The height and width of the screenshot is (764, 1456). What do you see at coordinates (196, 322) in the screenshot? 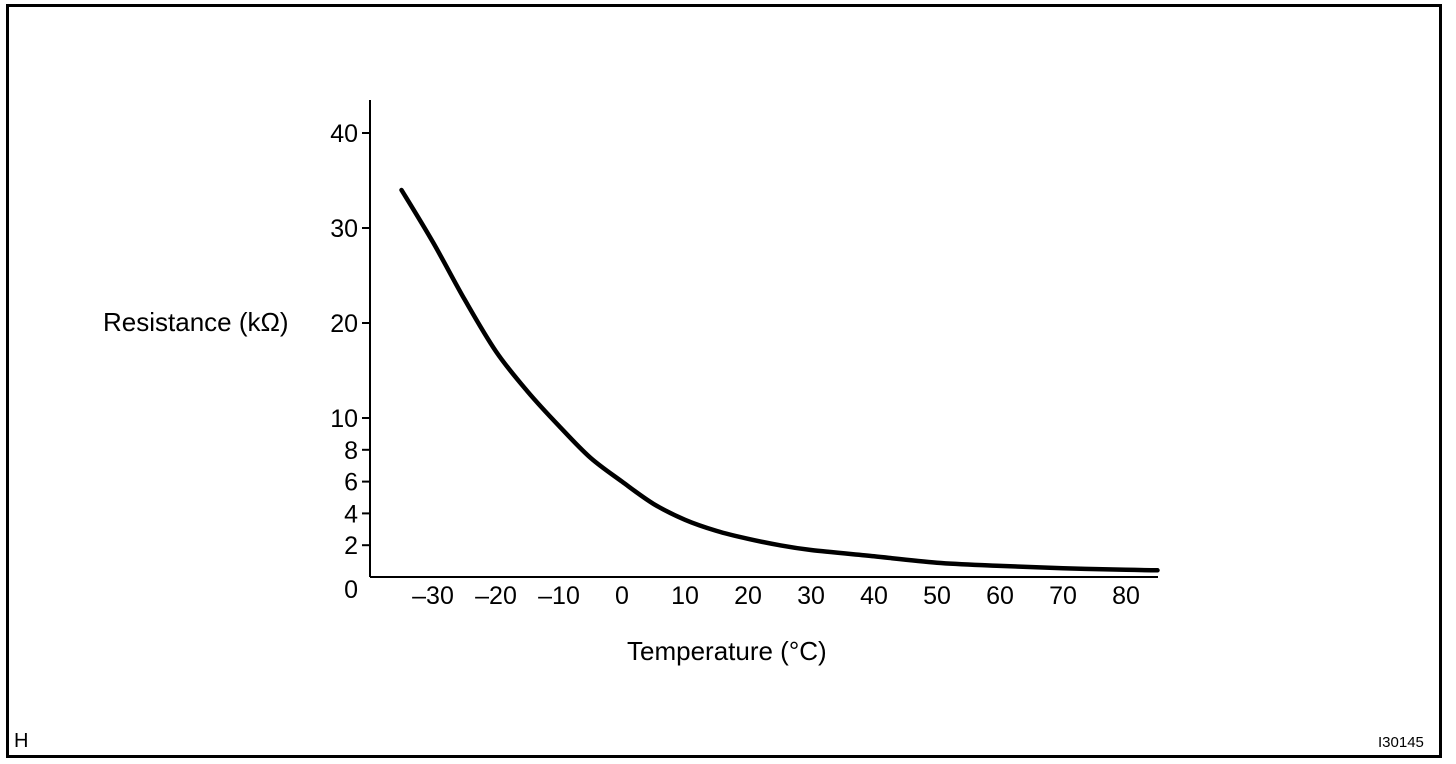
I see `y-axis-label: Resistance (kΩ)` at bounding box center [196, 322].